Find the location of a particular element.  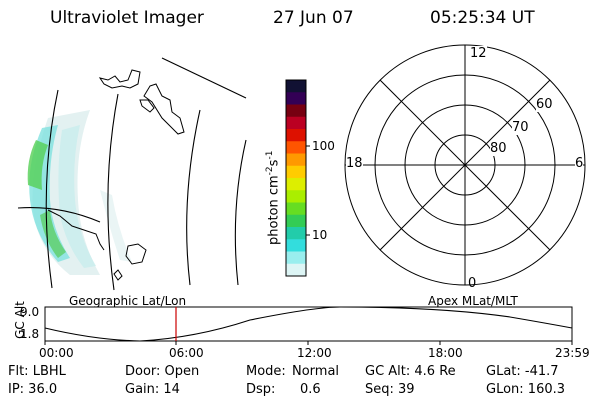

status-flt: Flt: LBHL is located at coordinates (37, 371).